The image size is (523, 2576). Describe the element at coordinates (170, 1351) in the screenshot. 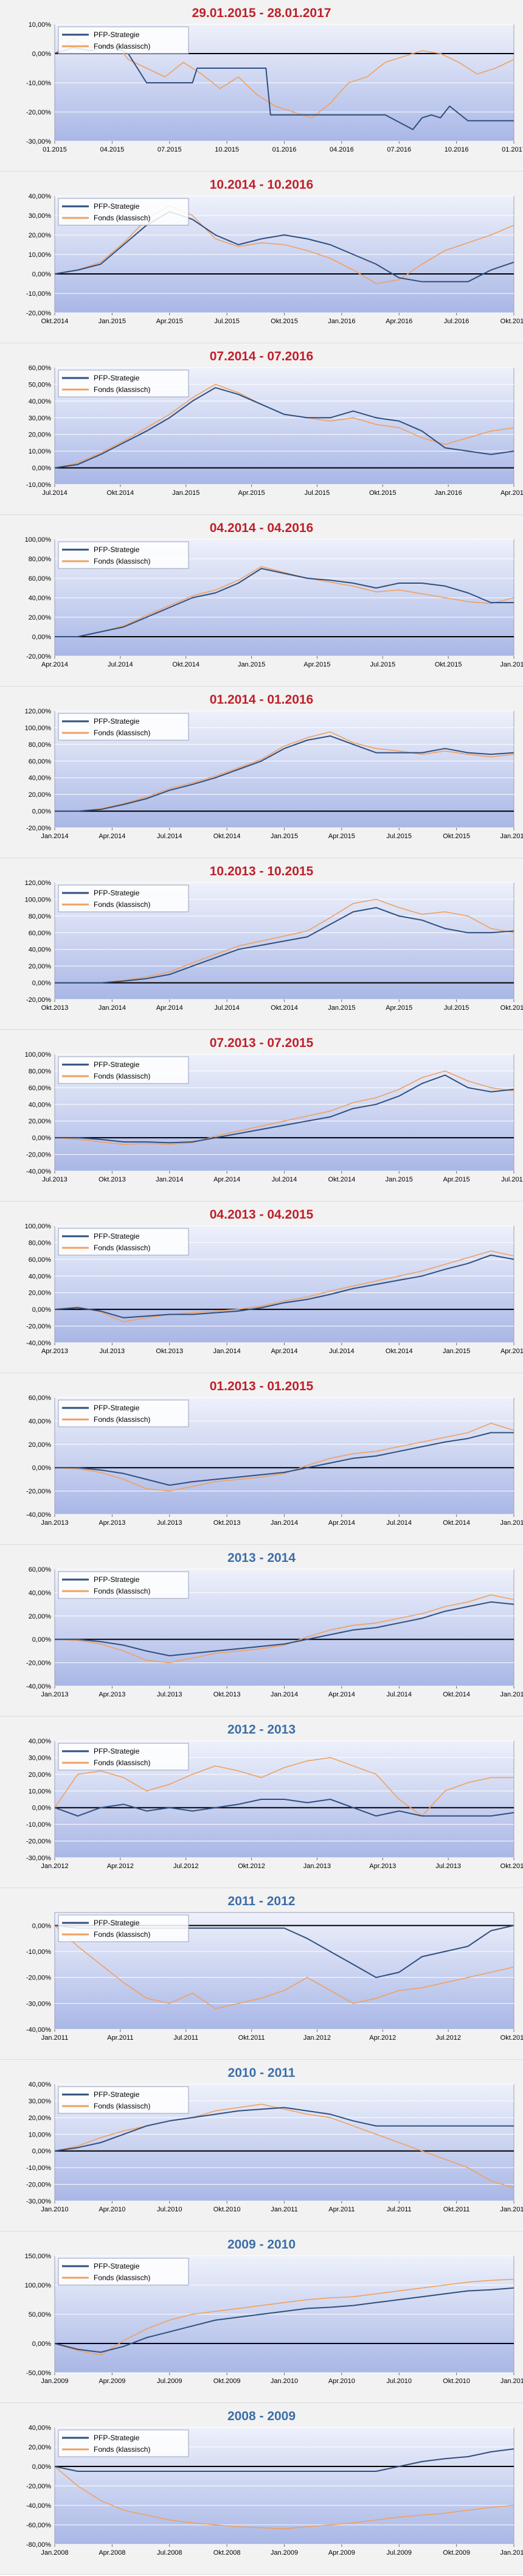

I see `x-tick-label: Okt.2013` at that location.